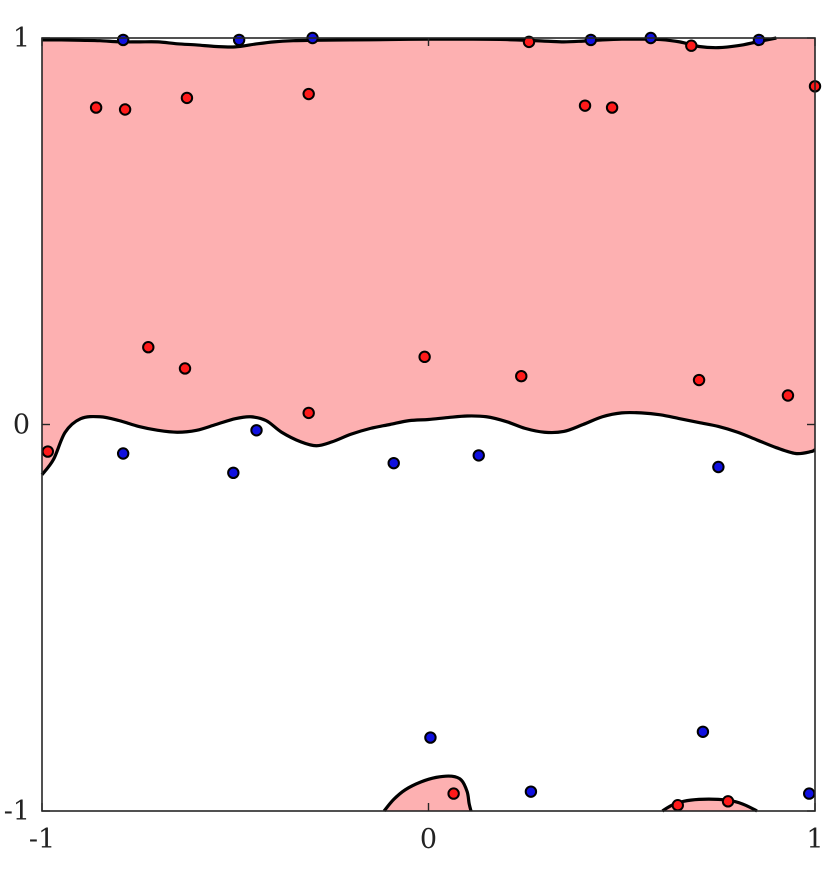 The width and height of the screenshot is (830, 874). What do you see at coordinates (21, 38) in the screenshot?
I see `y-tick-label: 1` at bounding box center [21, 38].